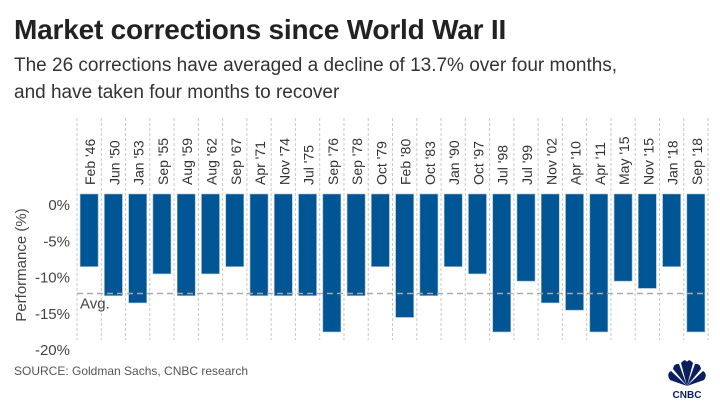  What do you see at coordinates (697, 161) in the screenshot?
I see `x-tick-label: Sep '18` at bounding box center [697, 161].